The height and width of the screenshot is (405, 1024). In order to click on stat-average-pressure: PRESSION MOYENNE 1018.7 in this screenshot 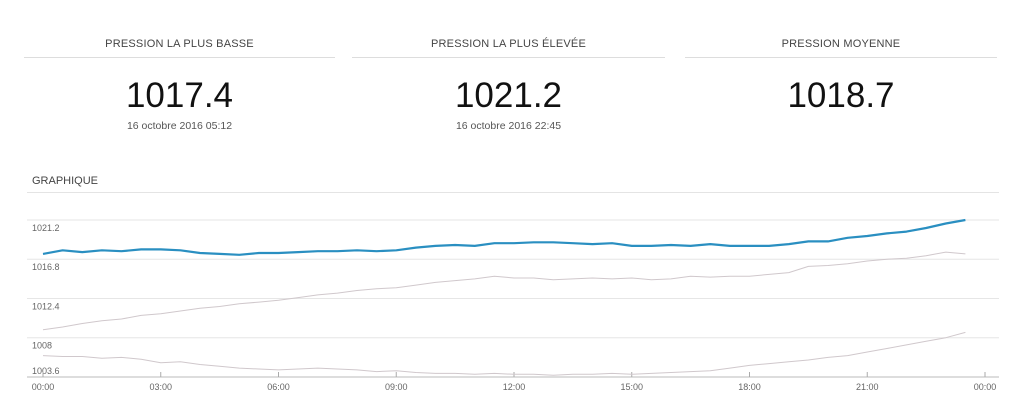, I will do `click(841, 79)`.